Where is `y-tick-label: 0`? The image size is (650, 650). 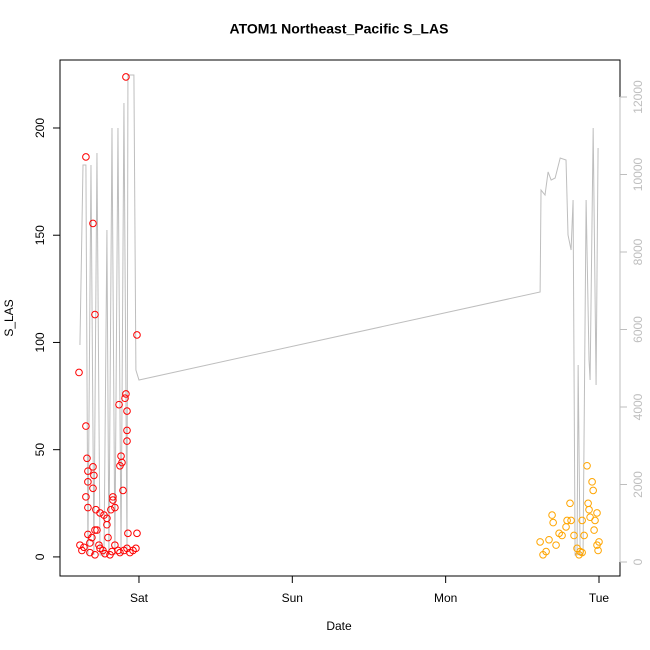 y-tick-label: 0 is located at coordinates (40, 556).